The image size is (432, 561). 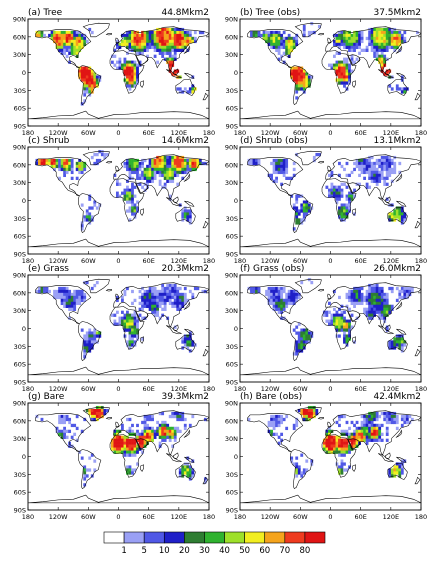 What do you see at coordinates (88, 389) in the screenshot?
I see `lon-tick-label: 60W` at bounding box center [88, 389].